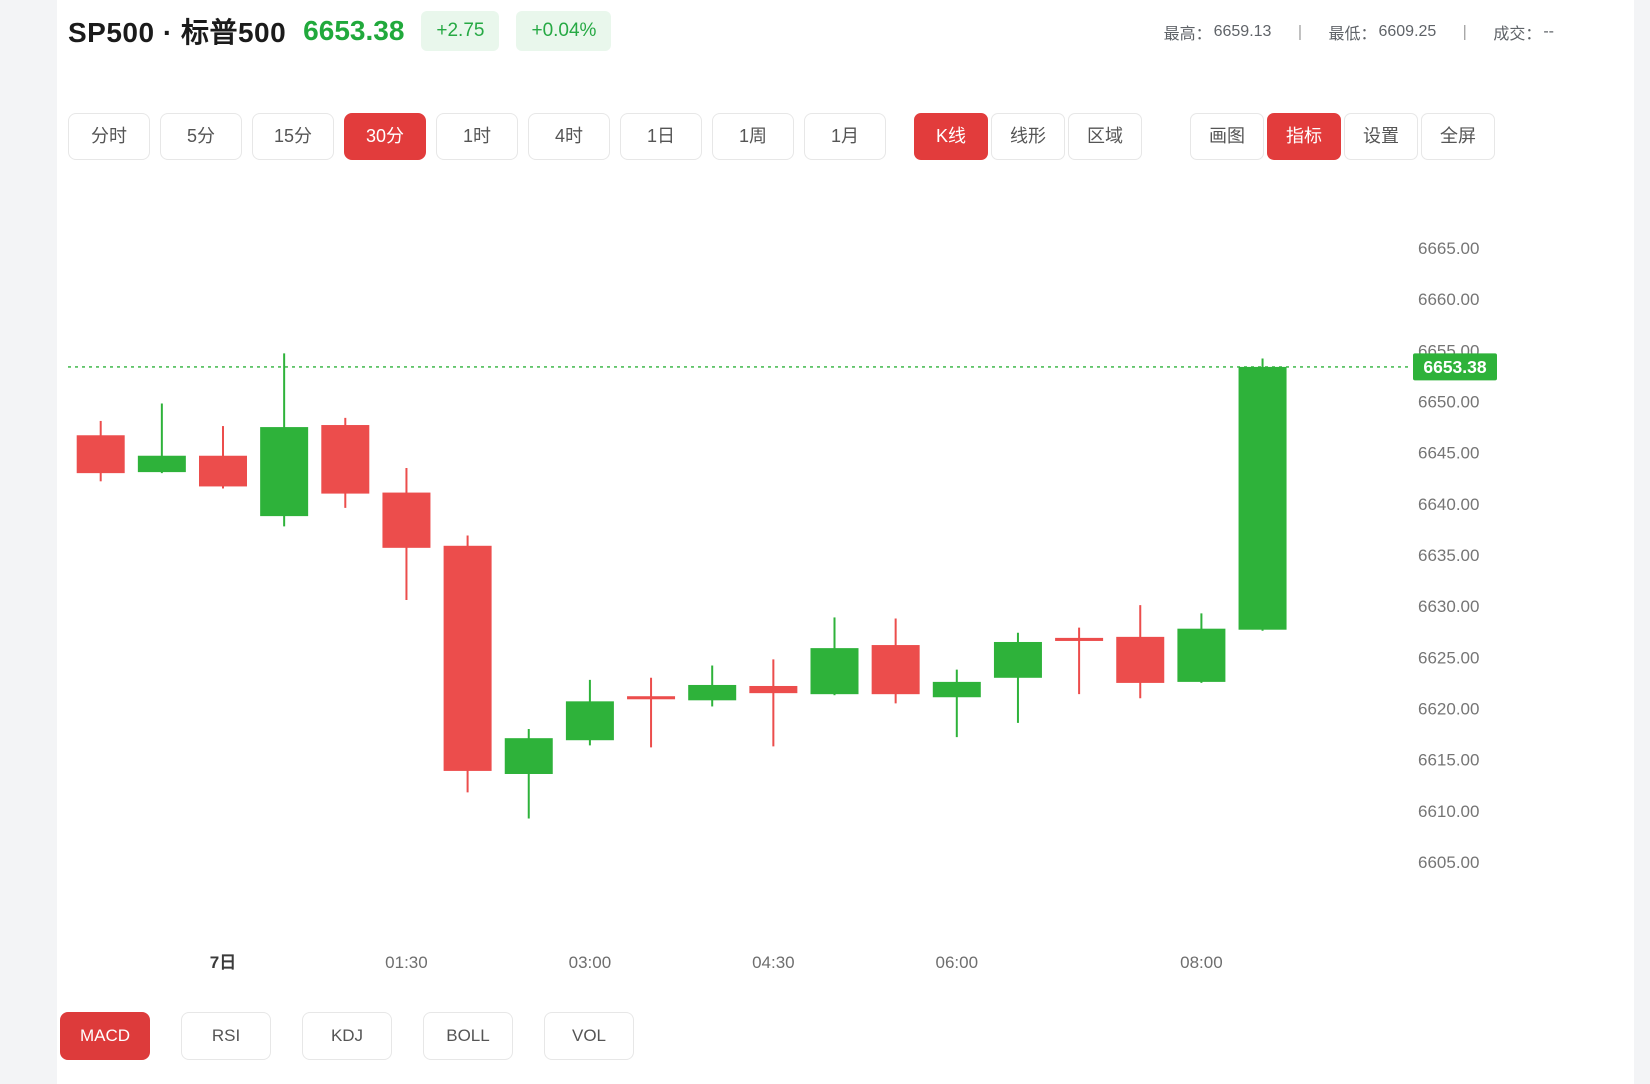 The width and height of the screenshot is (1650, 1084). What do you see at coordinates (345, 459) in the screenshot?
I see `candle-body-01:00` at bounding box center [345, 459].